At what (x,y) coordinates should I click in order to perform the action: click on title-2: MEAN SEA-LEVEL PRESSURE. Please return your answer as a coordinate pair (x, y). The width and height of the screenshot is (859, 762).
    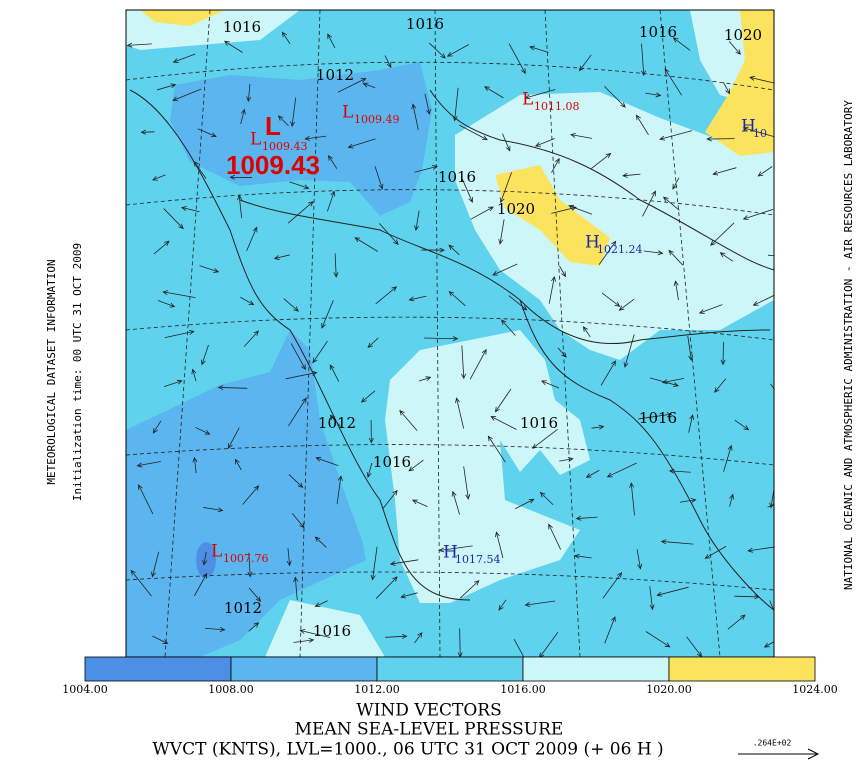
    Looking at the image, I should click on (429, 730).